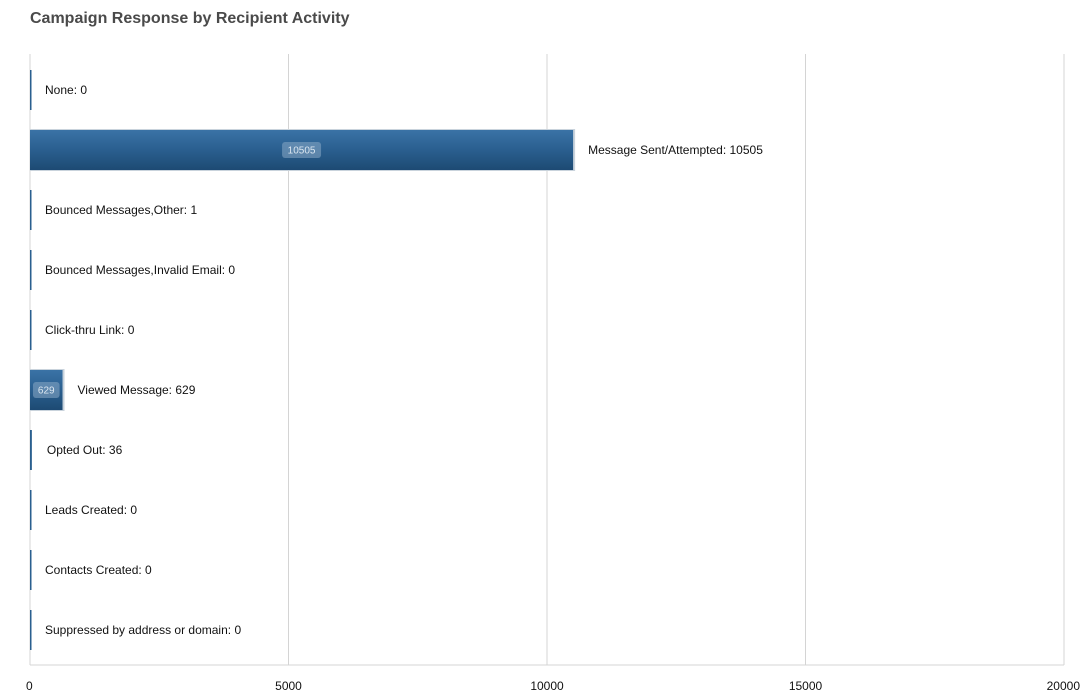  Describe the element at coordinates (806, 686) in the screenshot. I see `x-tick-label: 15000` at that location.